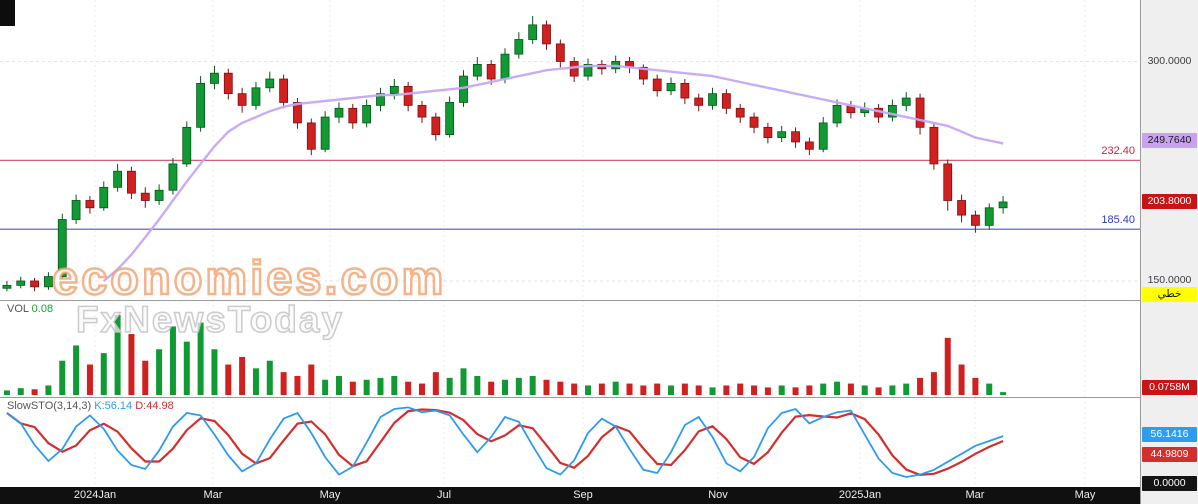 Image resolution: width=1198 pixels, height=504 pixels. Describe the element at coordinates (1169, 434) in the screenshot. I see `stoch-k-badge: 56.1416` at that location.